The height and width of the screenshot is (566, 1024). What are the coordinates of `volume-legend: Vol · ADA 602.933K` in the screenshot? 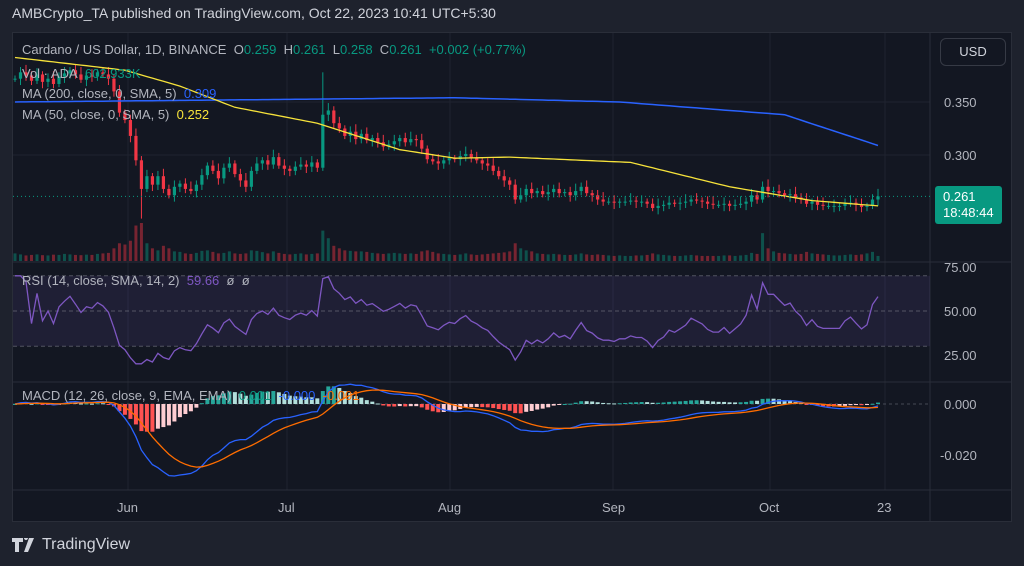 It's located at (81, 73).